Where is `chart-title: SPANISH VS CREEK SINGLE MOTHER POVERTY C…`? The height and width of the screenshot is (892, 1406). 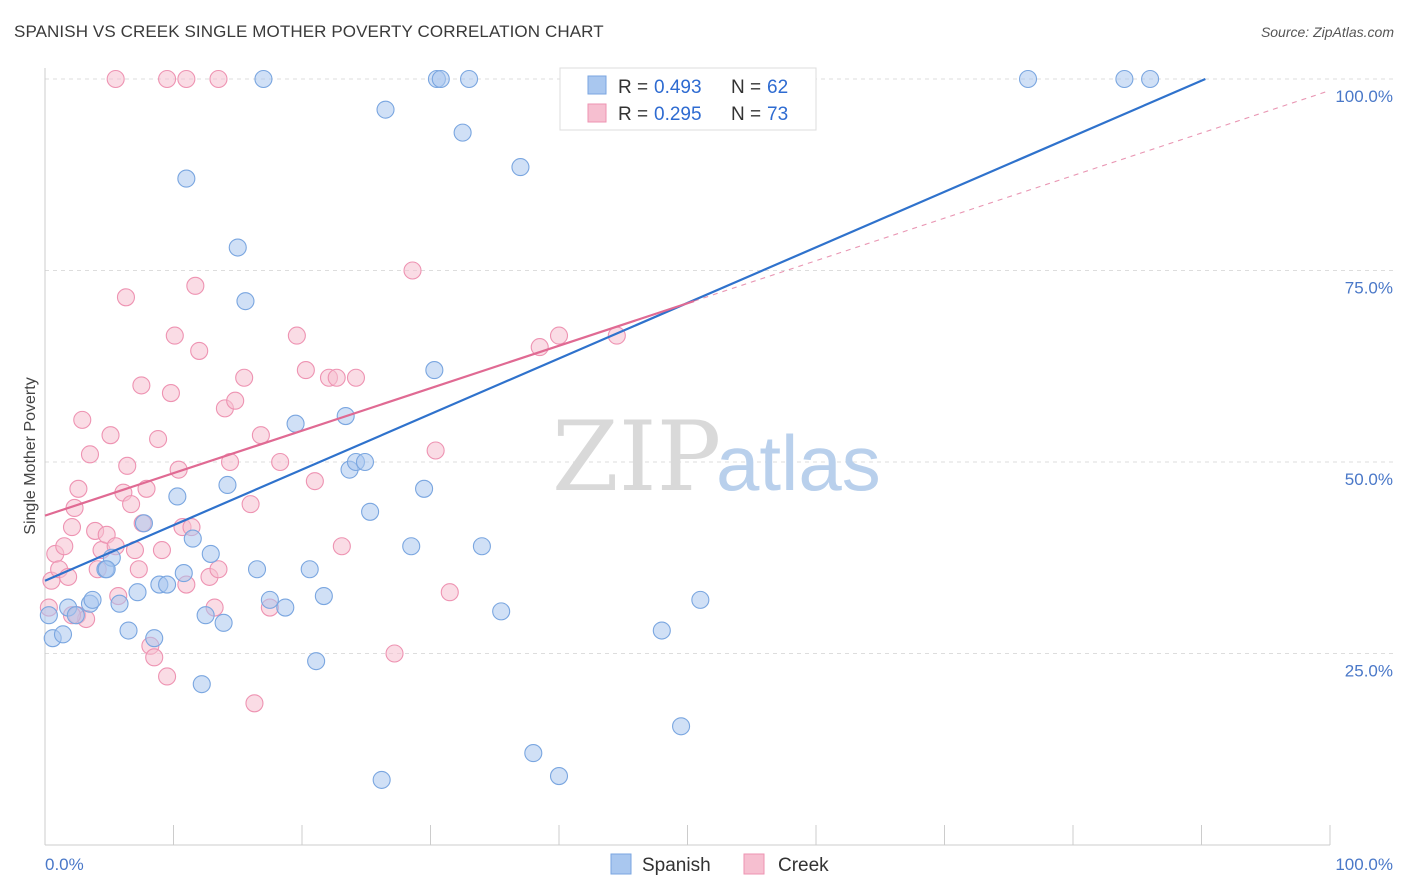 chart-title: SPANISH VS CREEK SINGLE MOTHER POVERTY C… is located at coordinates (309, 31).